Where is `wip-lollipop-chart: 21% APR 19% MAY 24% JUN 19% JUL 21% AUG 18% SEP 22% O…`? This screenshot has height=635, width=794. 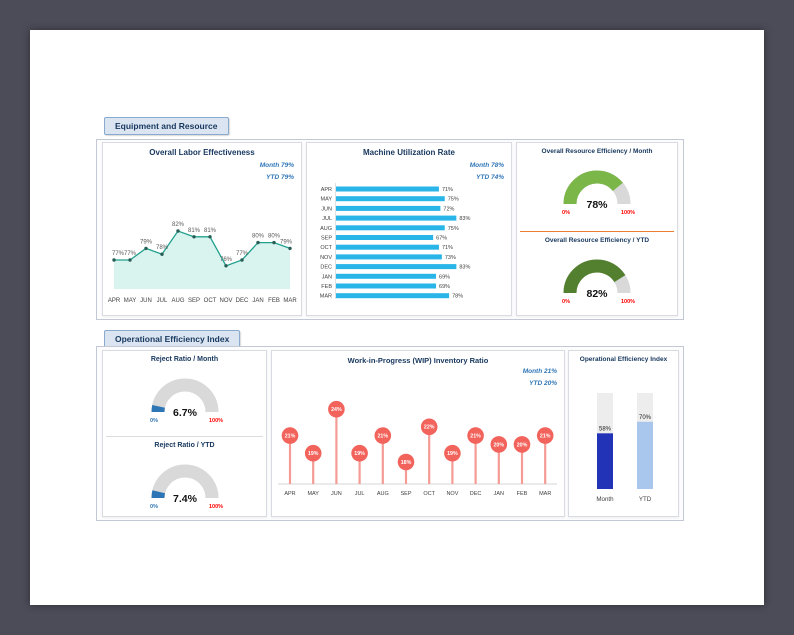
wip-lollipop-chart: 21% APR 19% MAY 24% JUN 19% JUL 21% AUG 18% SEP 22% O… is located at coordinates (417, 448).